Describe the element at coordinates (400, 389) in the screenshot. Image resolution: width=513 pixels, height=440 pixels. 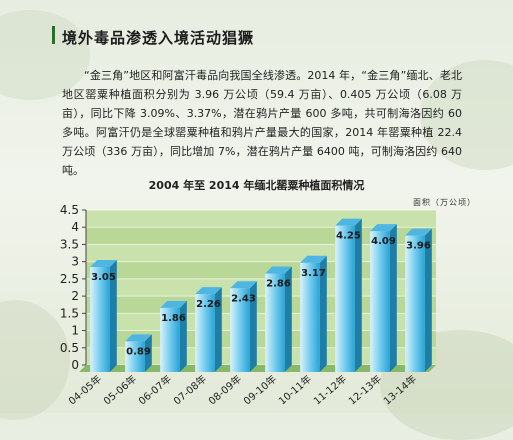
I see `x-tick-label: 13-14年` at that location.